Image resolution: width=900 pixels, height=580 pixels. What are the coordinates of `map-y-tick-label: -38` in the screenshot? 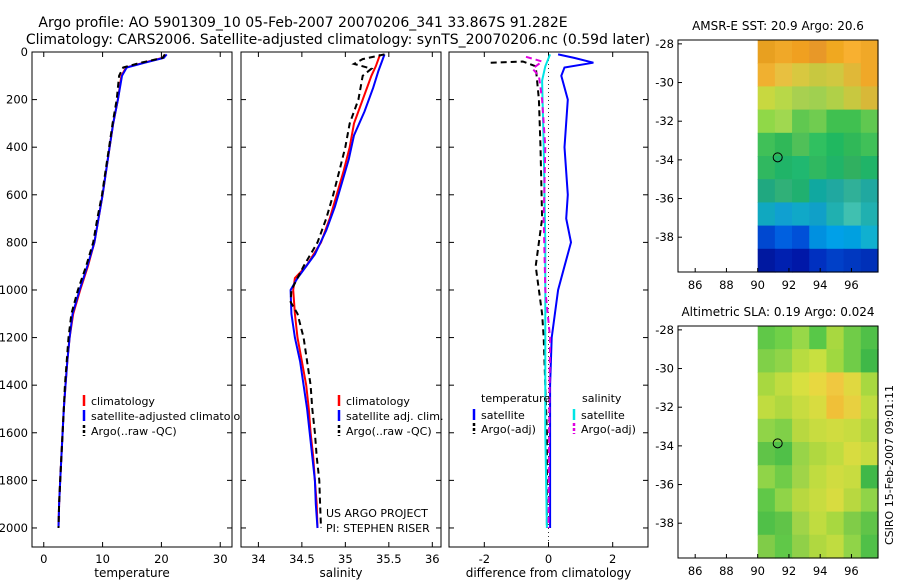 It's located at (664, 523).